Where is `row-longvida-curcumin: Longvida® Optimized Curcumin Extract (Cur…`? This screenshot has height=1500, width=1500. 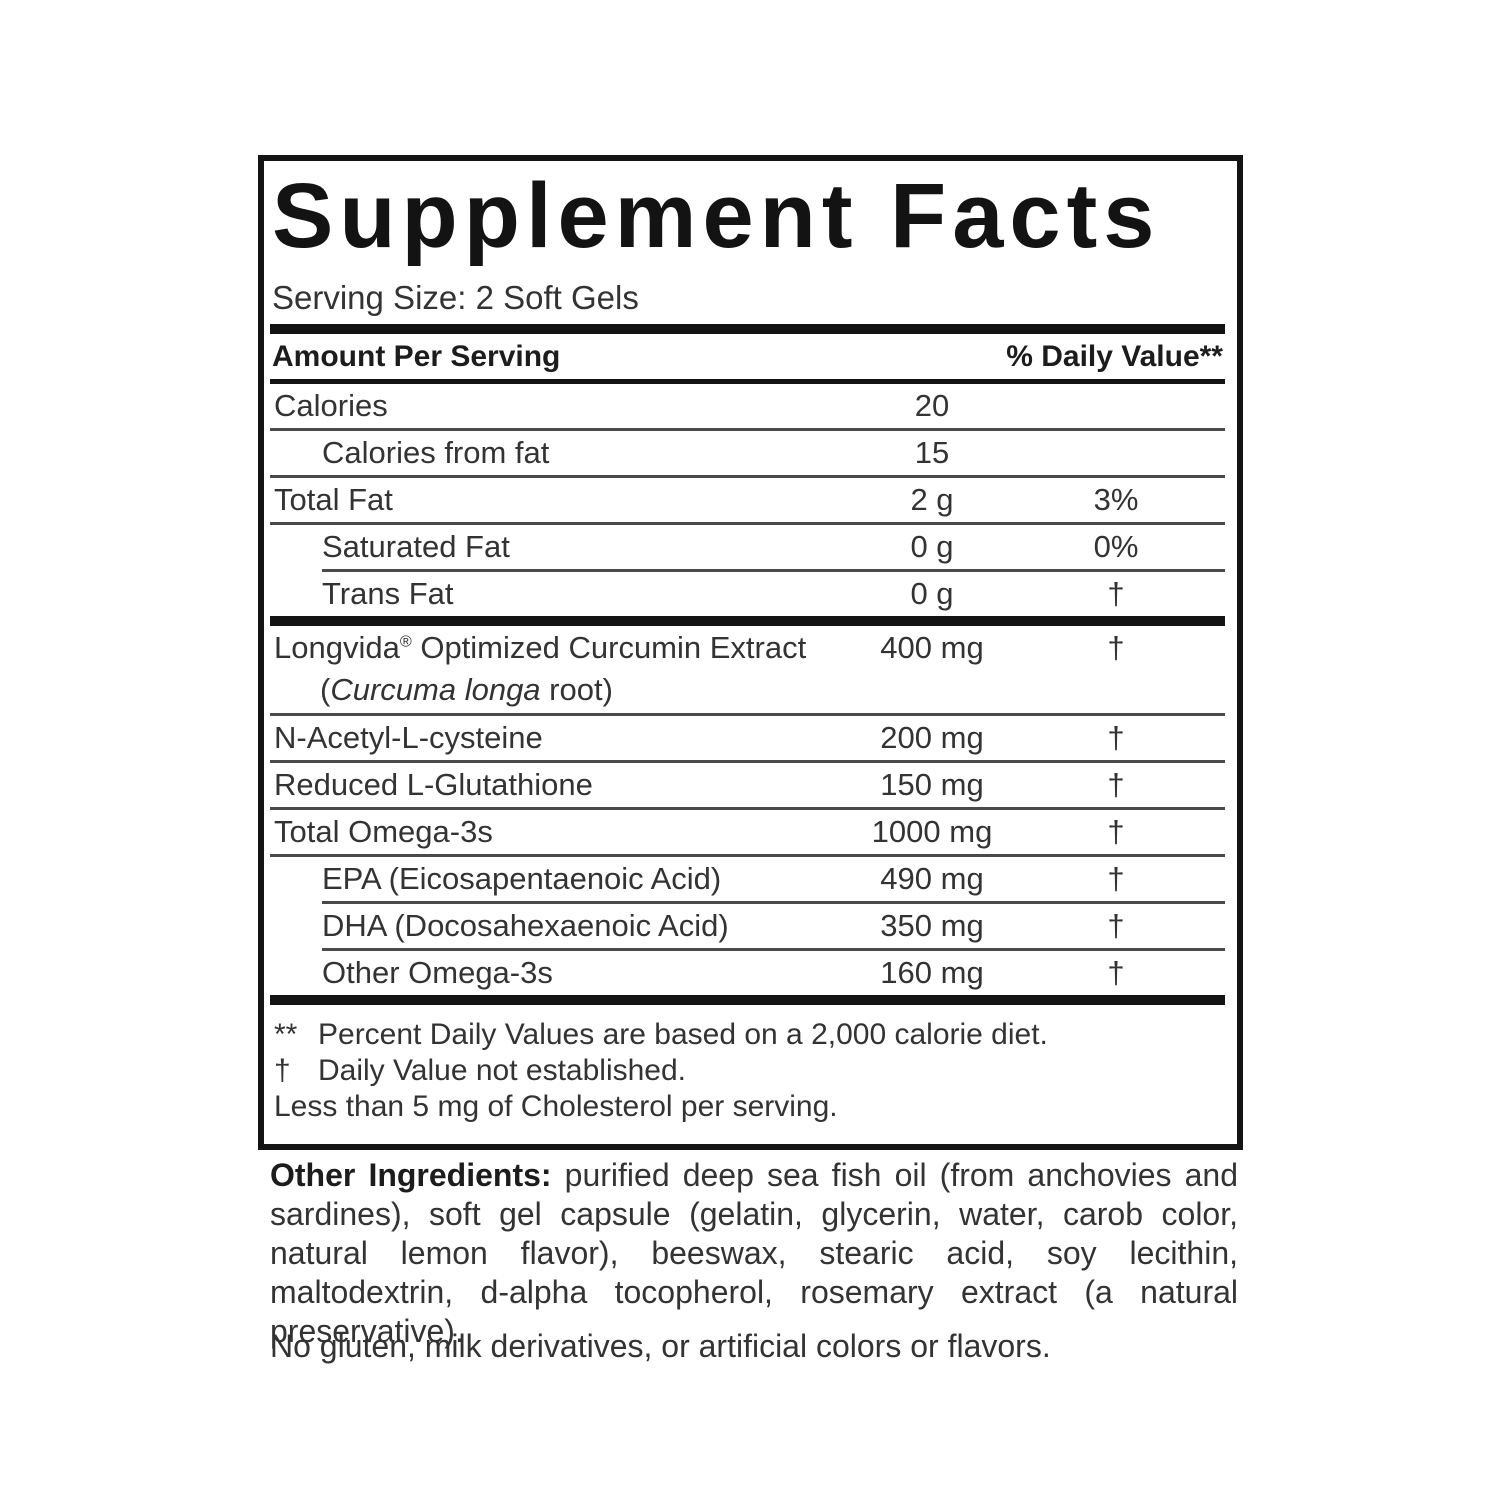 row-longvida-curcumin: Longvida® Optimized Curcumin Extract (Cur… is located at coordinates (747, 669).